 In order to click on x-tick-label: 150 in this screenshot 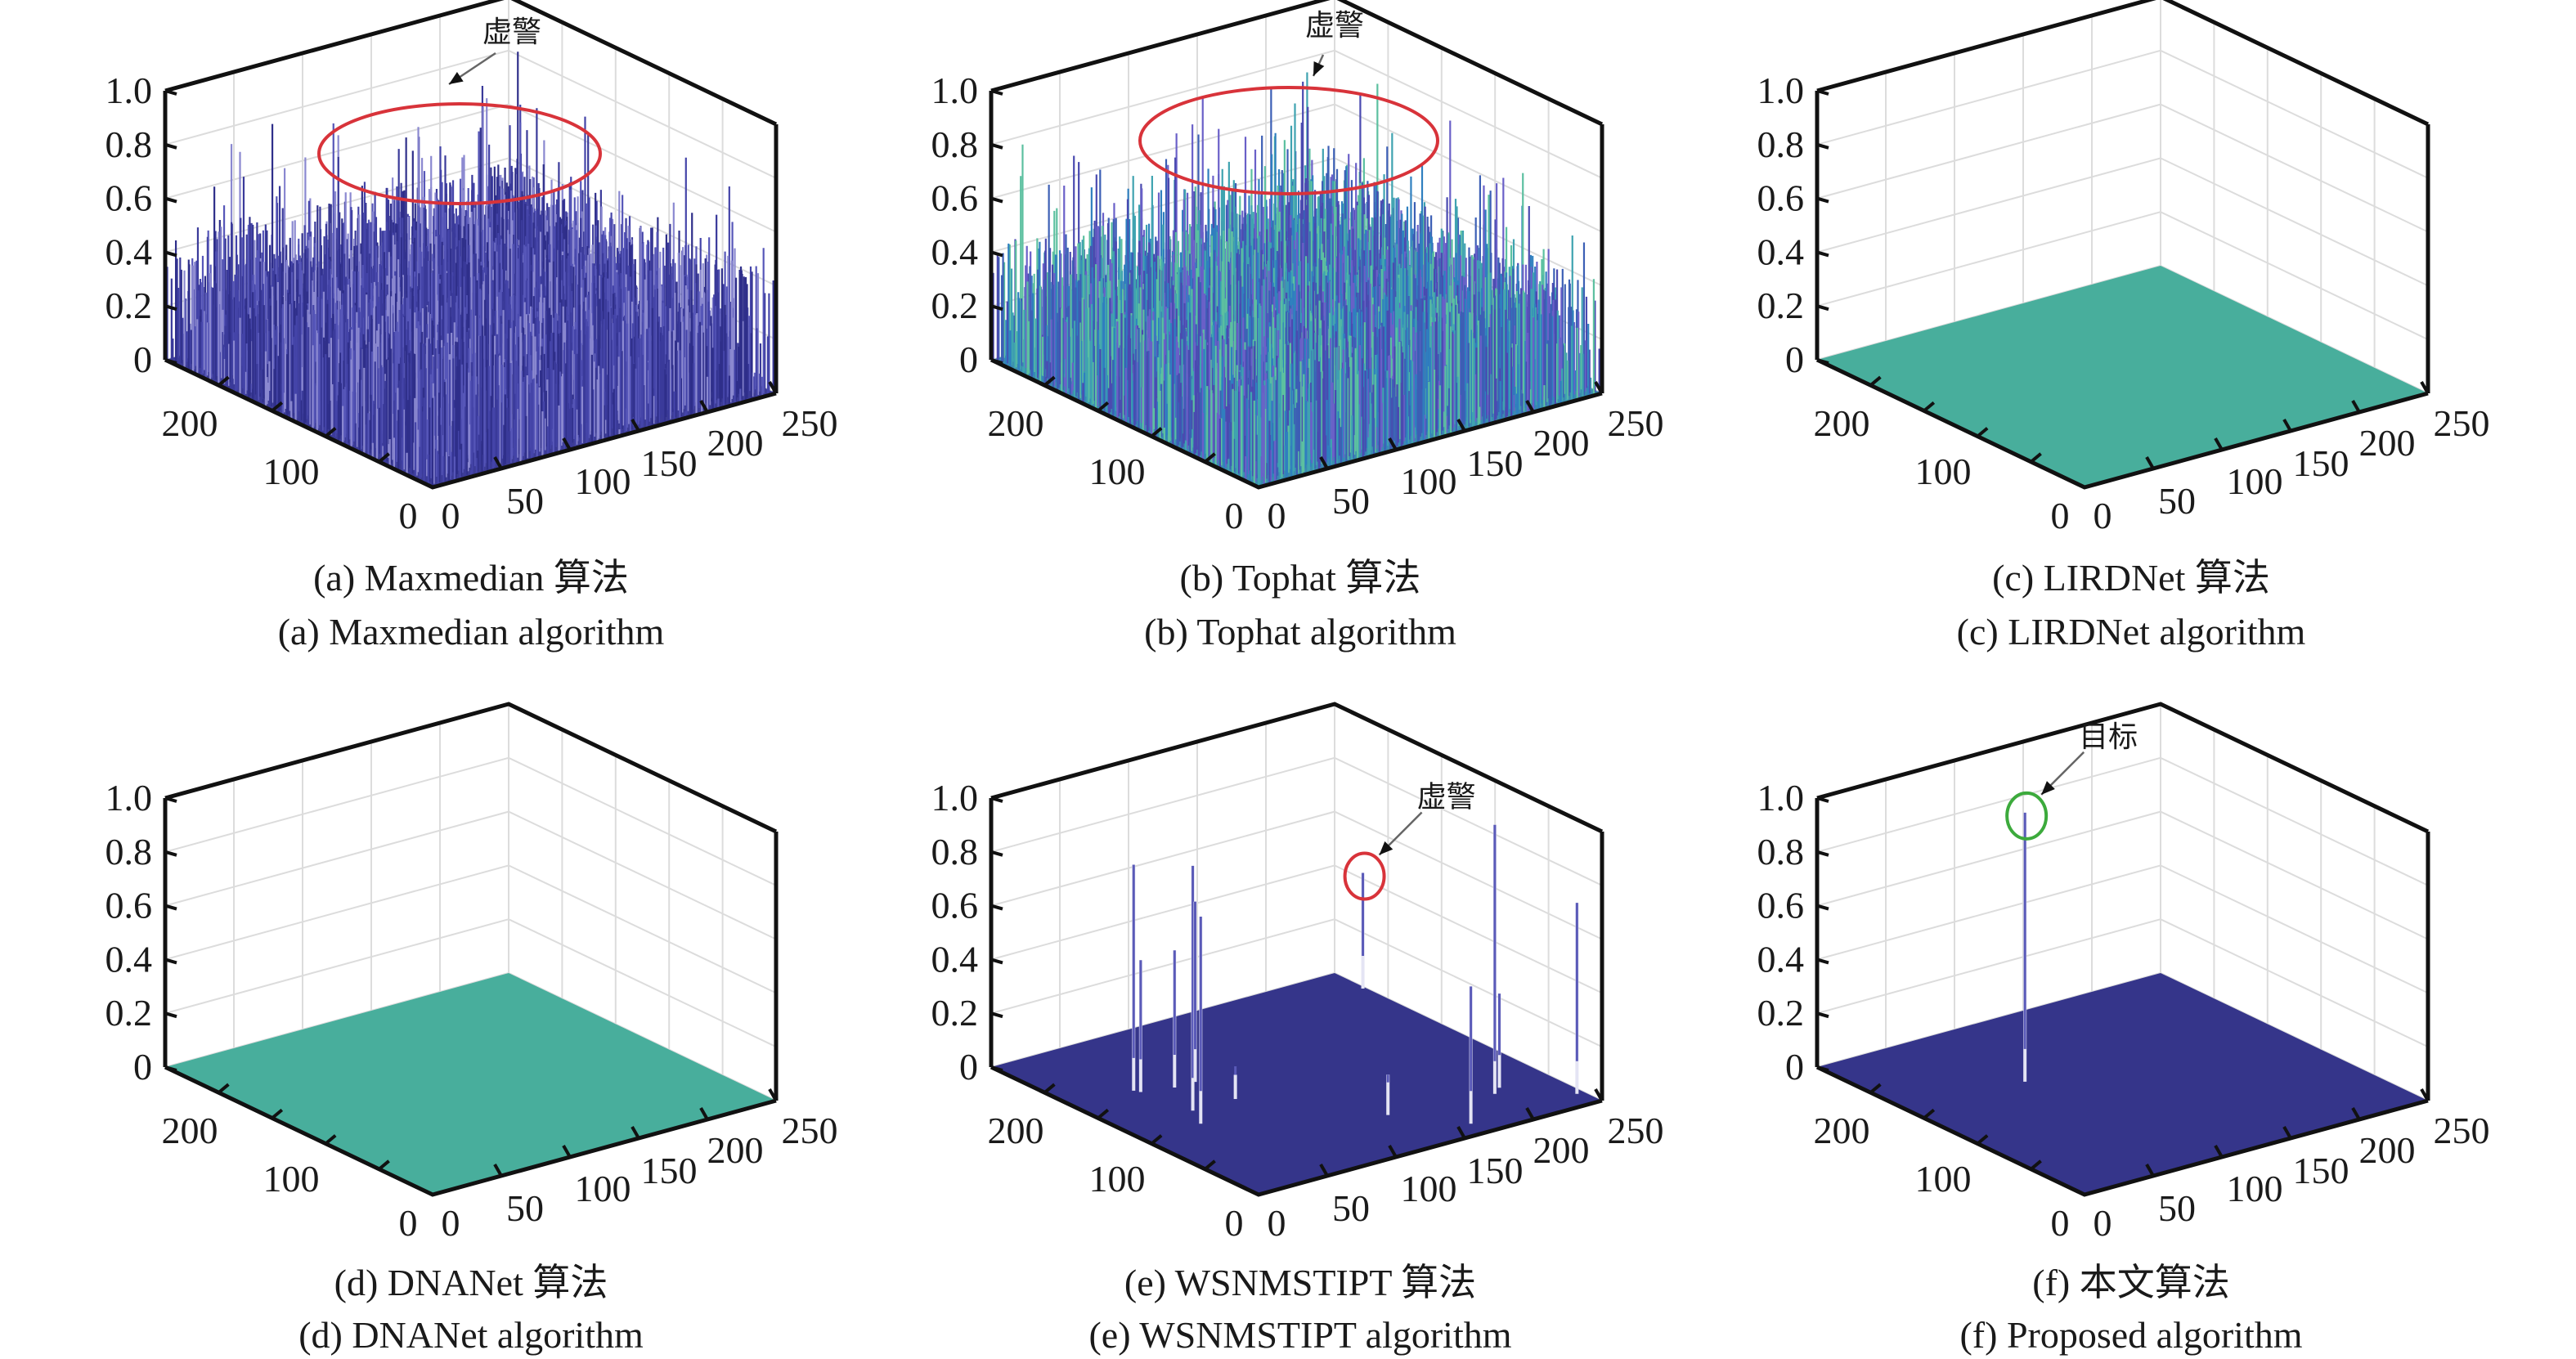, I will do `click(669, 463)`.